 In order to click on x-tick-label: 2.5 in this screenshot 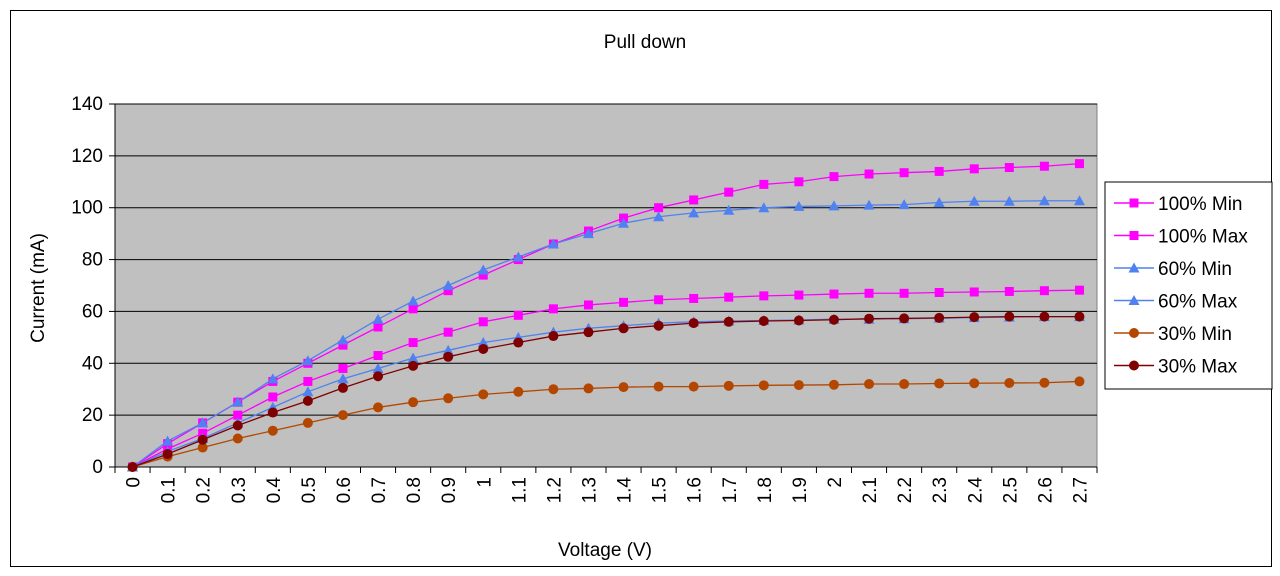, I will do `click(1010, 490)`.